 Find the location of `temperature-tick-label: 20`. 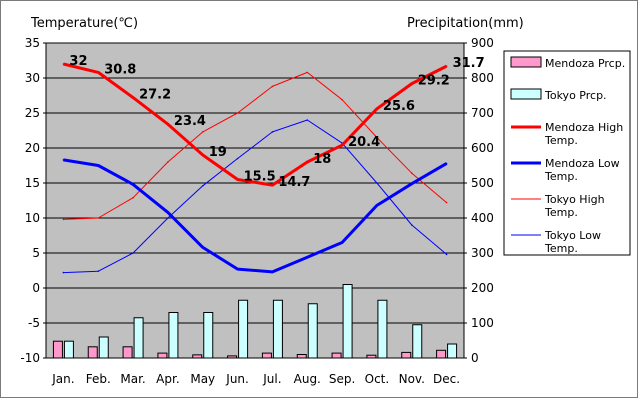

temperature-tick-label: 20 is located at coordinates (32, 148).